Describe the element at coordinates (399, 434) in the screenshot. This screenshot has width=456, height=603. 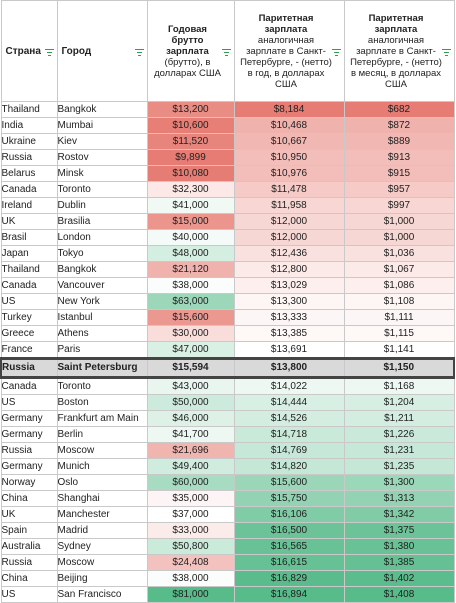
I see `parity-month-cell: $1,226` at that location.